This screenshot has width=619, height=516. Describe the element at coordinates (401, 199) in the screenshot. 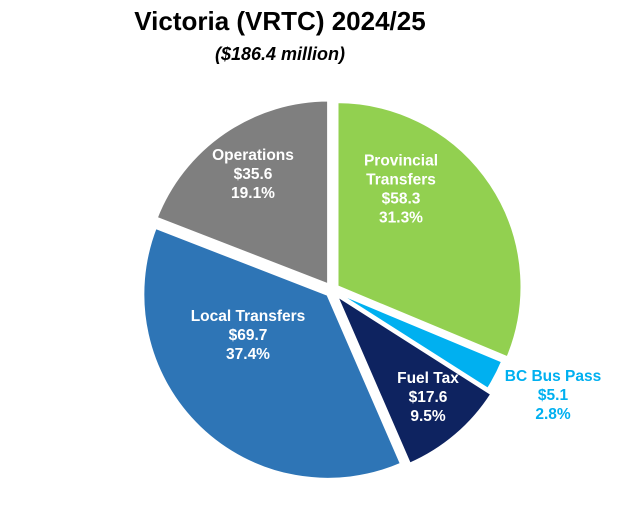

I see `data-label-provincial-transfers-value: $58.3` at that location.